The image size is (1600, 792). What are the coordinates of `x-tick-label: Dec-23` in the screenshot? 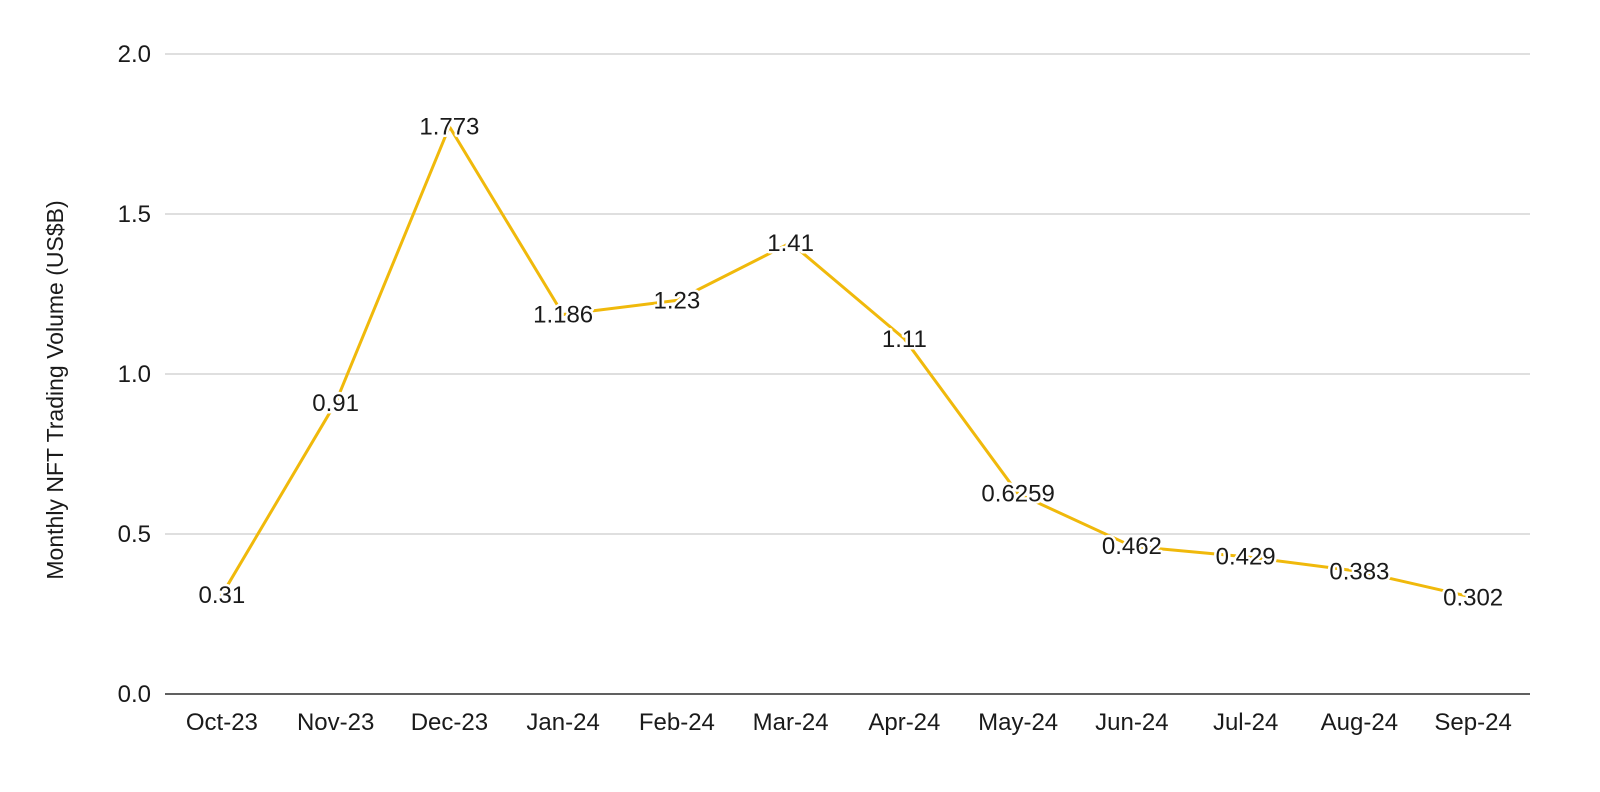 It's located at (449, 722).